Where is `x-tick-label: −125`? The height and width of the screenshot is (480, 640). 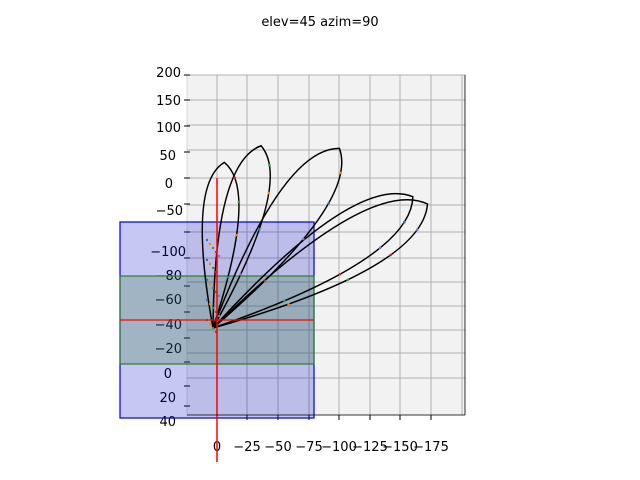 x-tick-label: −125 is located at coordinates (370, 447).